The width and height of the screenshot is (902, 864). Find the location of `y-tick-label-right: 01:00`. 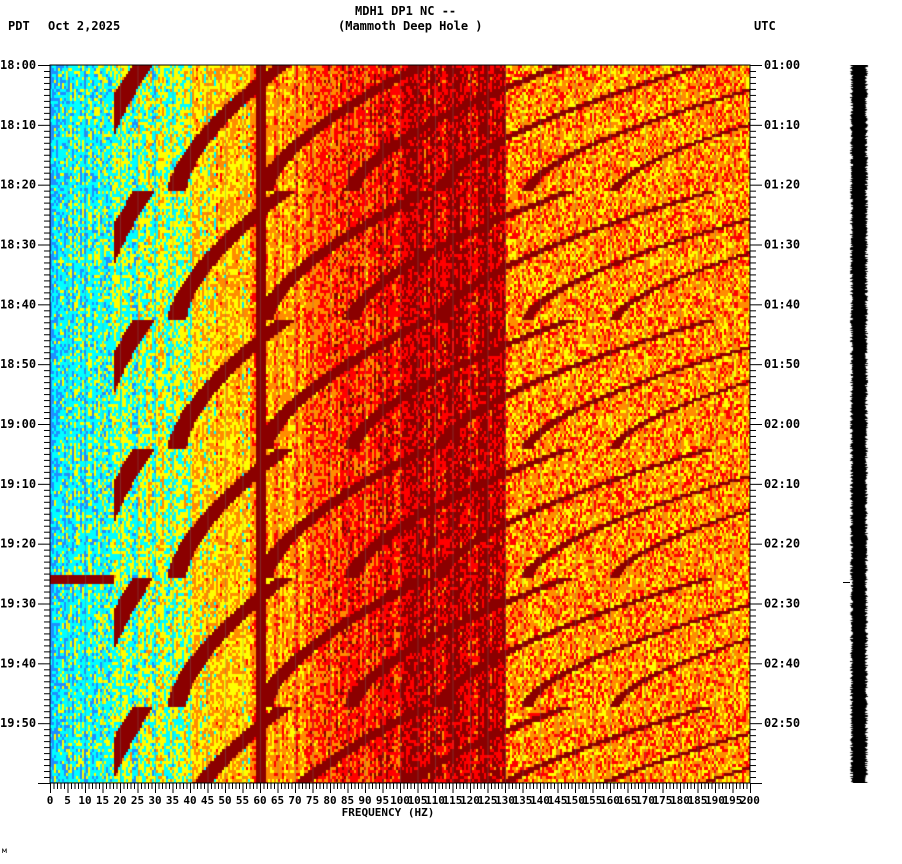

y-tick-label-right: 01:00 is located at coordinates (782, 65).